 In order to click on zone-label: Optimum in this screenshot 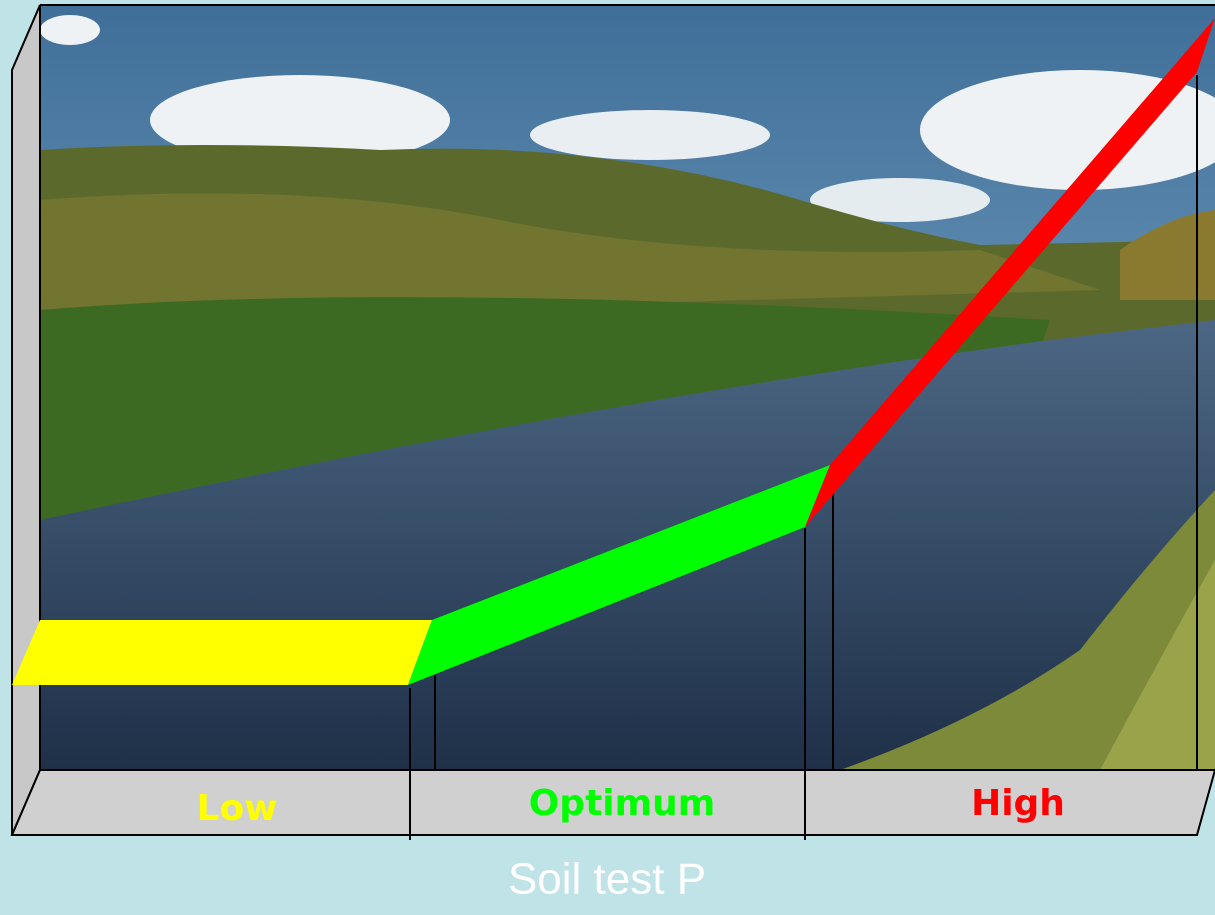, I will do `click(622, 803)`.